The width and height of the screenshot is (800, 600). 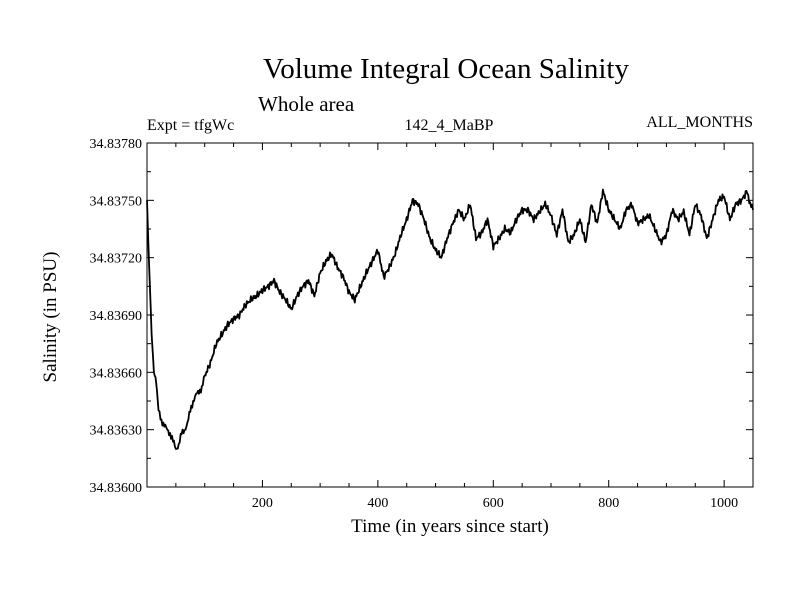 I want to click on months-label: ALL_MONTHS, so click(x=699, y=122).